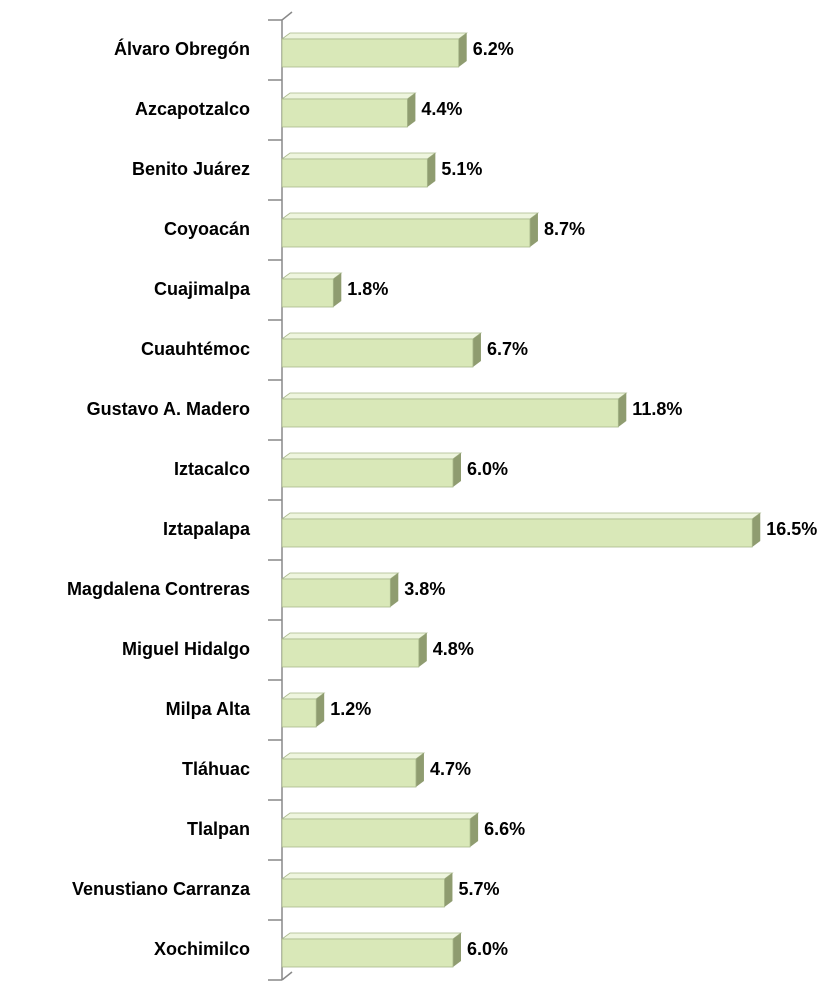  Describe the element at coordinates (441, 109) in the screenshot. I see `data-label: 4.4%` at that location.